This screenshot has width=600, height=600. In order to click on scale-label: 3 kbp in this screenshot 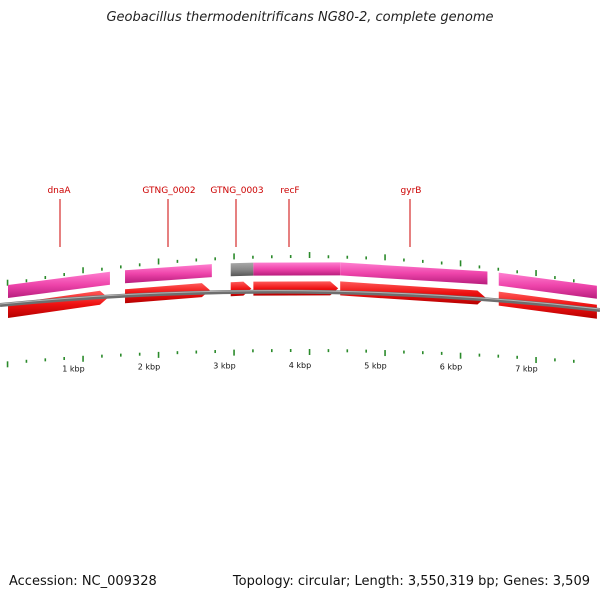, I will do `click(224, 365)`.